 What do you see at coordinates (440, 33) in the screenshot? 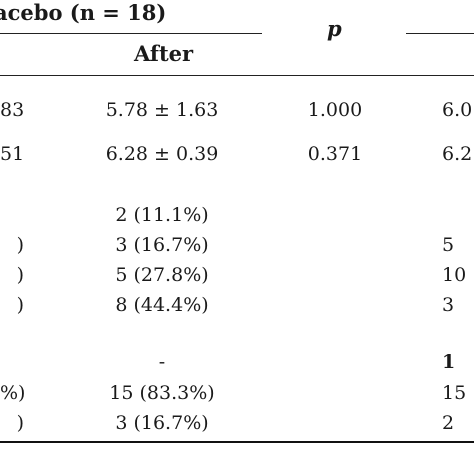
I see `next-group-header-rule` at bounding box center [440, 33].